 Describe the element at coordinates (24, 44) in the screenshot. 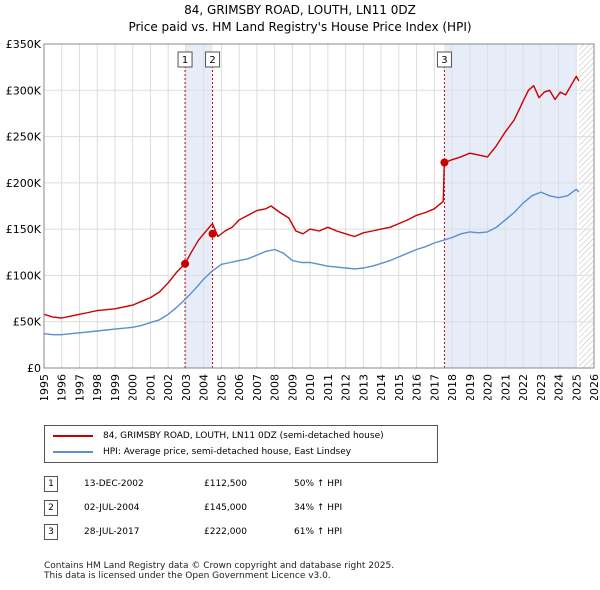

I see `y-tick-label: £350K` at that location.